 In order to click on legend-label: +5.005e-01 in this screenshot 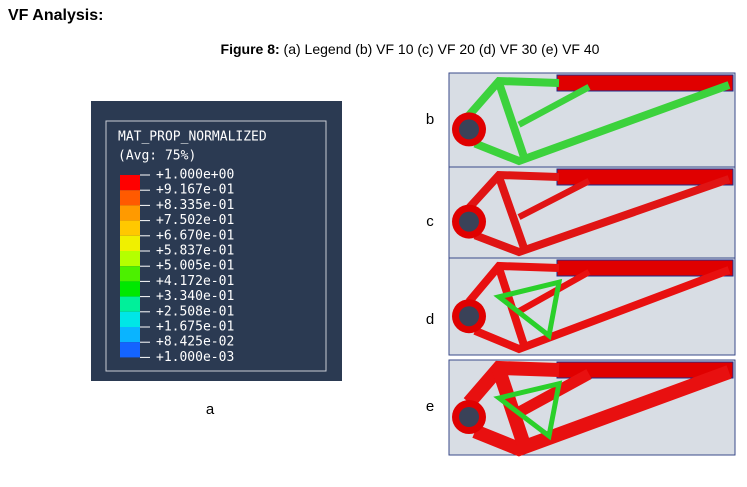, I will do `click(195, 266)`.